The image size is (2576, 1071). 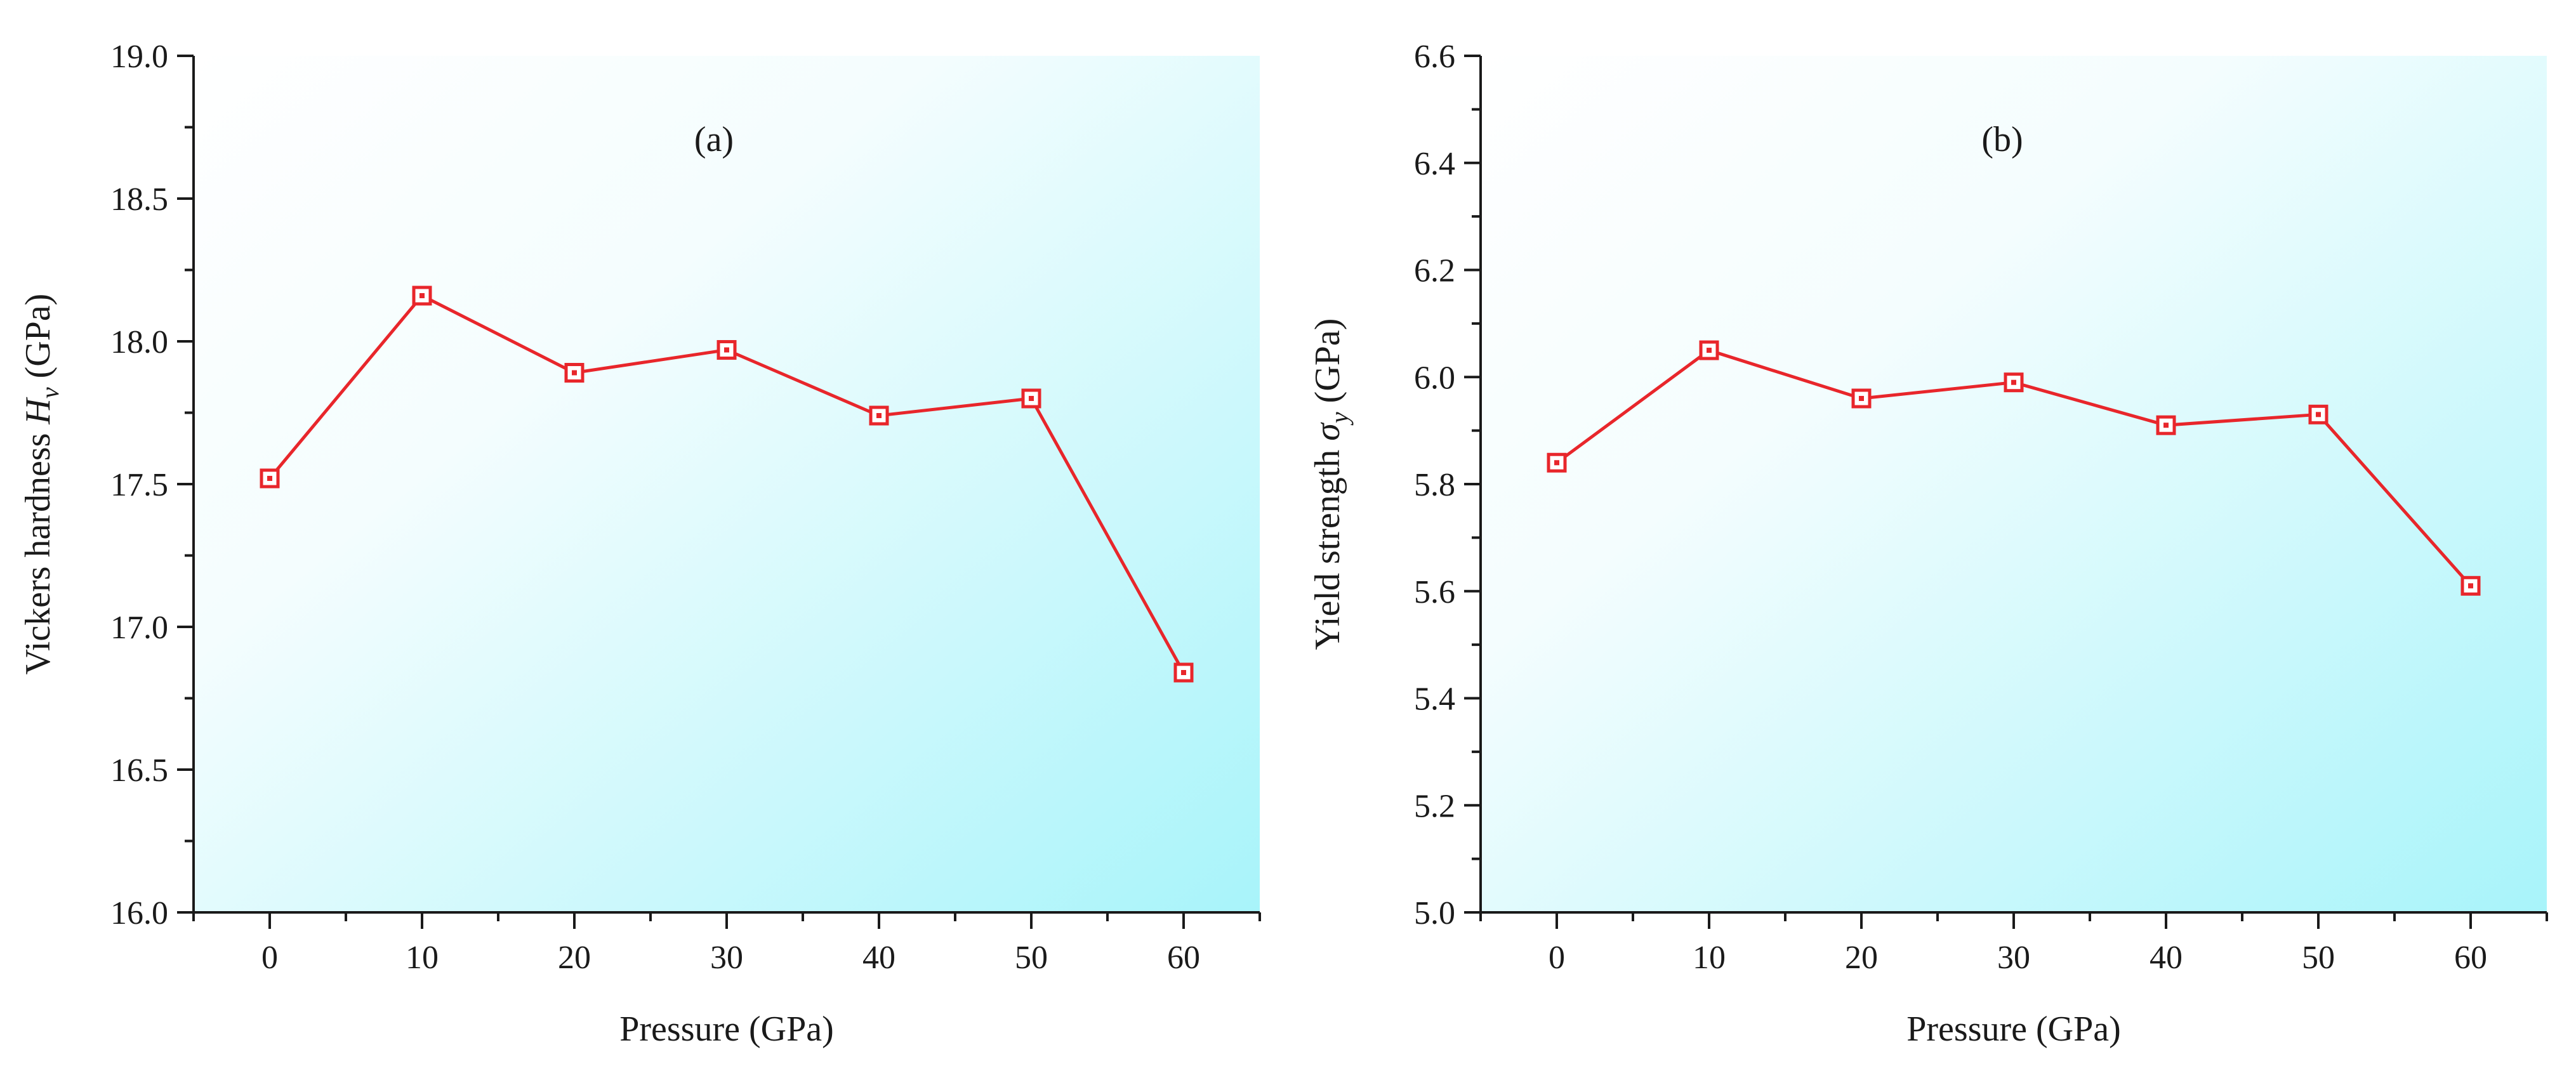 I want to click on y-tick-label: 18.0, so click(x=139, y=342).